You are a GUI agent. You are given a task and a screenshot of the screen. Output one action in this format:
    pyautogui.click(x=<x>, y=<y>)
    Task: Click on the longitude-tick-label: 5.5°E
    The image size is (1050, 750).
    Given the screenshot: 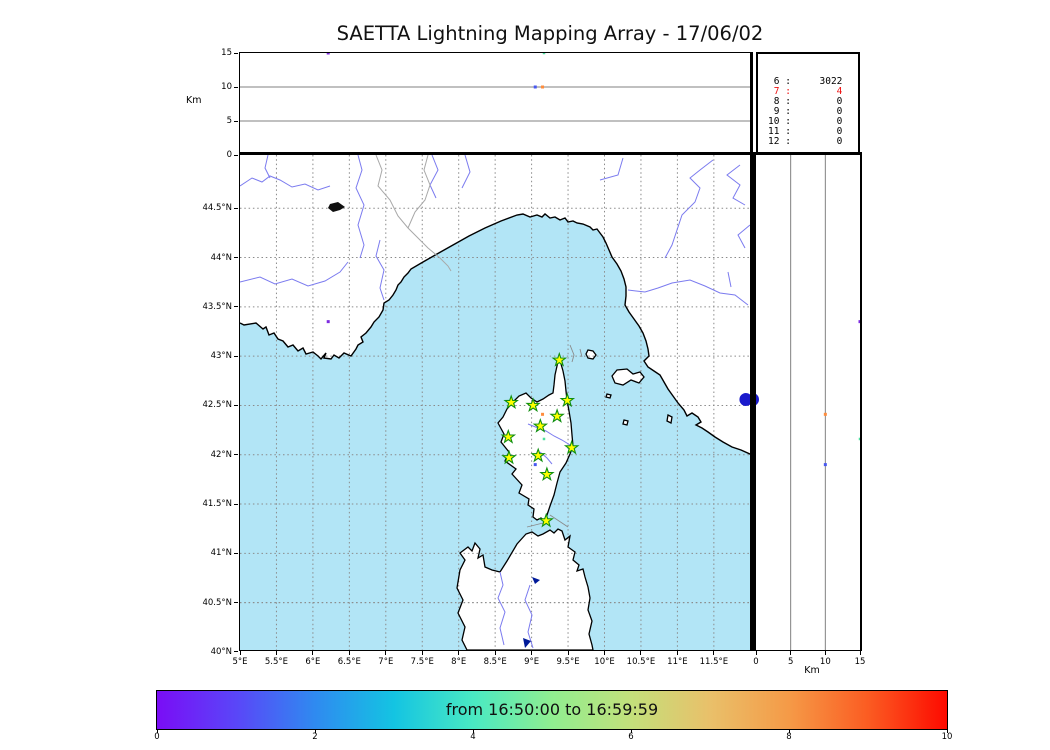 What is the action you would take?
    pyautogui.click(x=276, y=662)
    